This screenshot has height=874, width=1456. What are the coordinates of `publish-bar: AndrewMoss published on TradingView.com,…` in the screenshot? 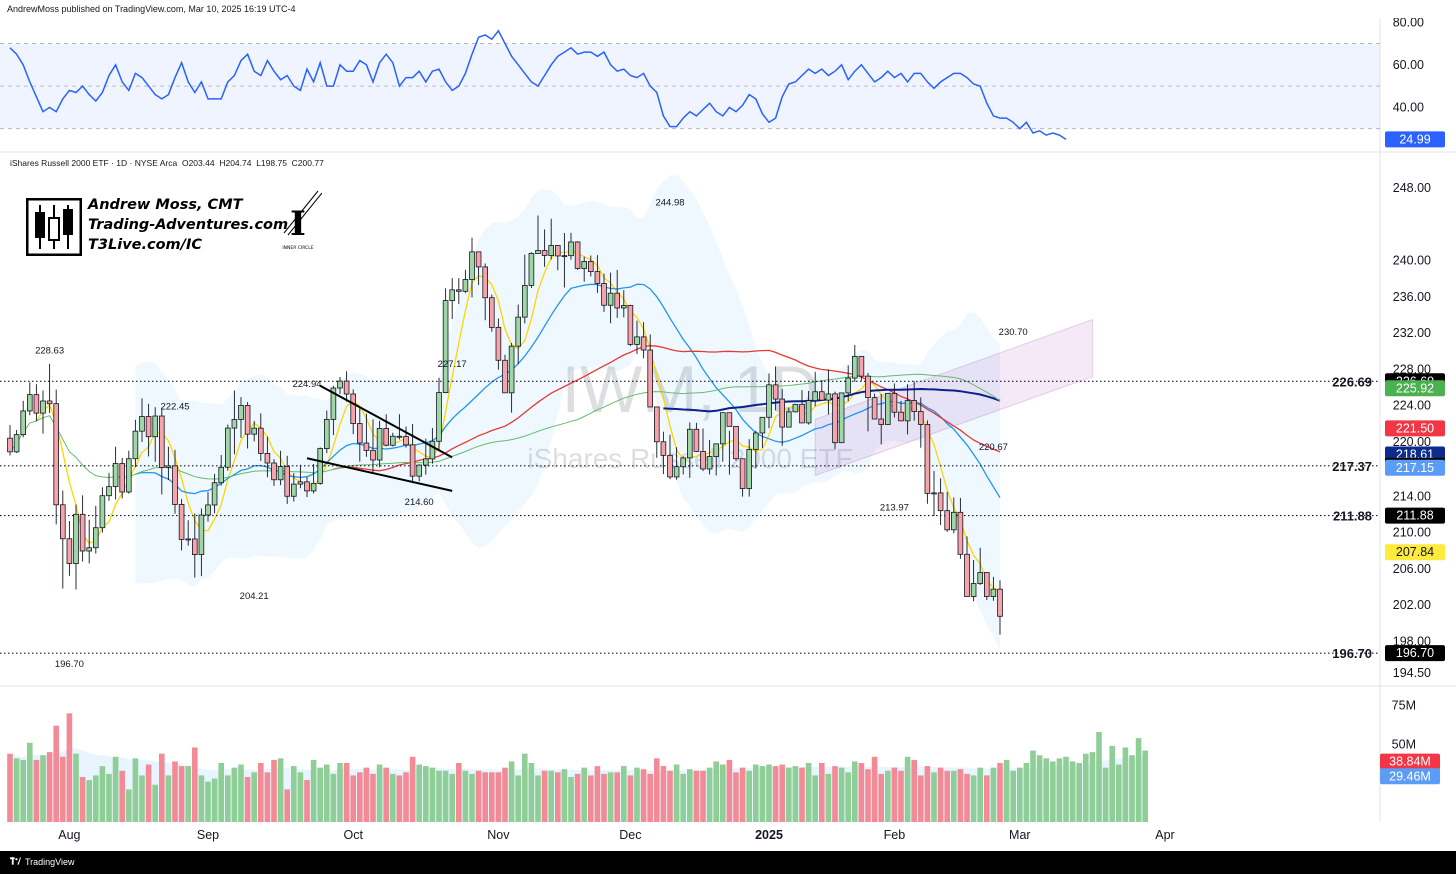 It's located at (728, 9).